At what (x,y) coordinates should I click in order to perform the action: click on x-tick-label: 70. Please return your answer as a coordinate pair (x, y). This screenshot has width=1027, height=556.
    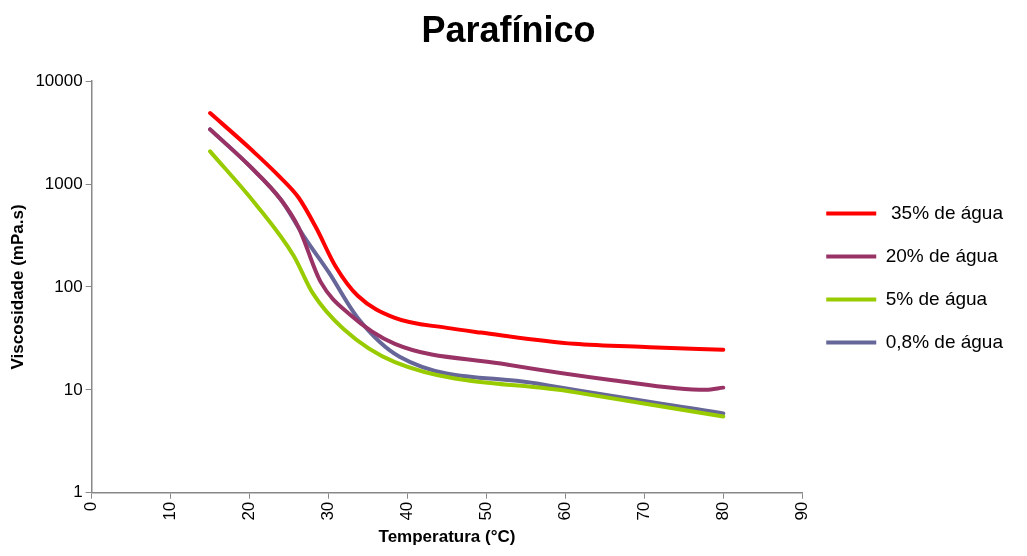
    Looking at the image, I should click on (644, 511).